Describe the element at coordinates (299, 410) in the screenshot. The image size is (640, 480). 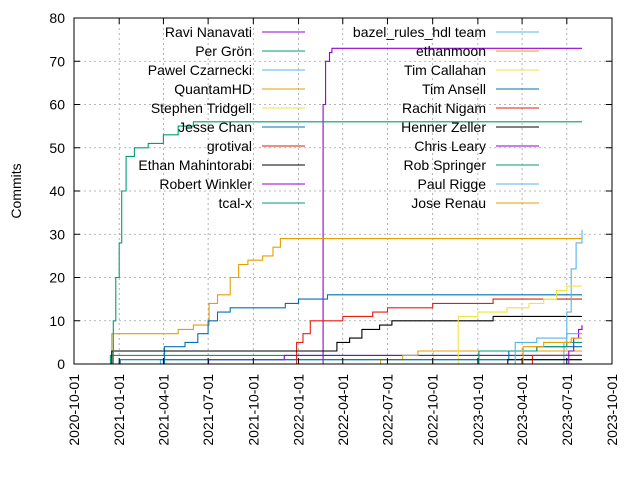
I see `x-tick-label: 2022-01-01` at that location.